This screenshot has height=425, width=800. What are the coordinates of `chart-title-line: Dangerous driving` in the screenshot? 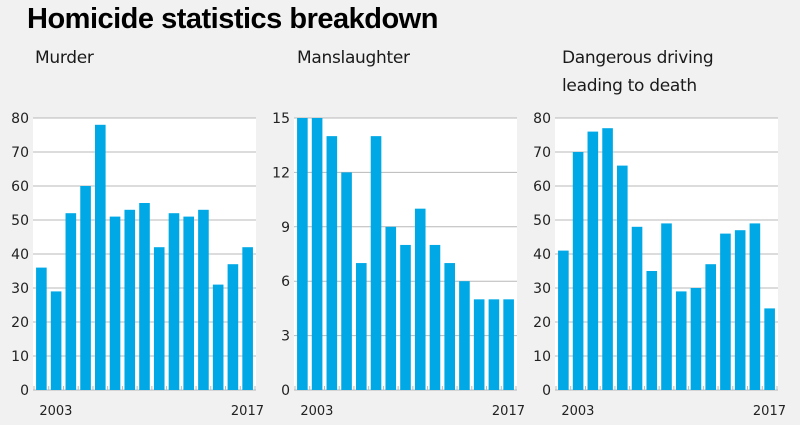 It's located at (638, 58).